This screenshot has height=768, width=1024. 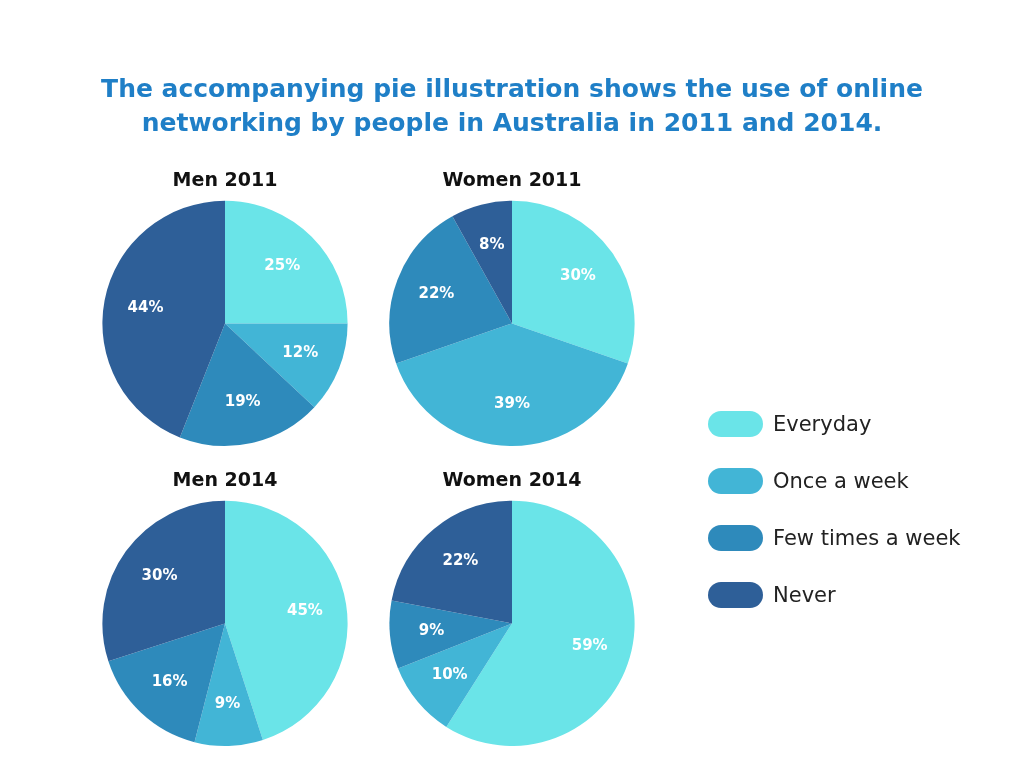 What do you see at coordinates (282, 265) in the screenshot?
I see `data-label: 25%` at bounding box center [282, 265].